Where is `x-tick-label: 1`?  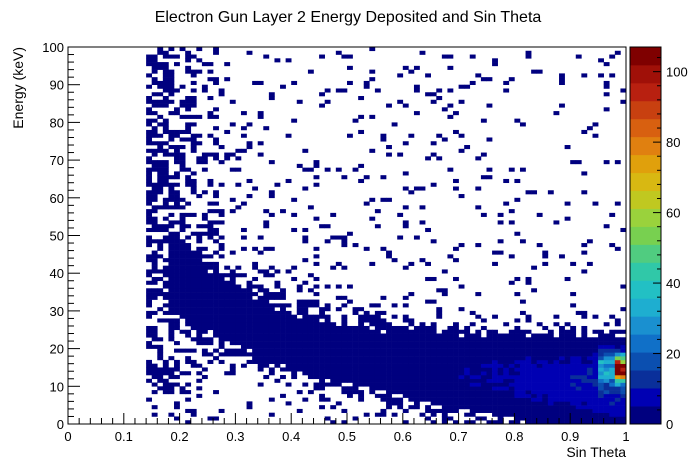
x-tick-label: 1 is located at coordinates (625, 436).